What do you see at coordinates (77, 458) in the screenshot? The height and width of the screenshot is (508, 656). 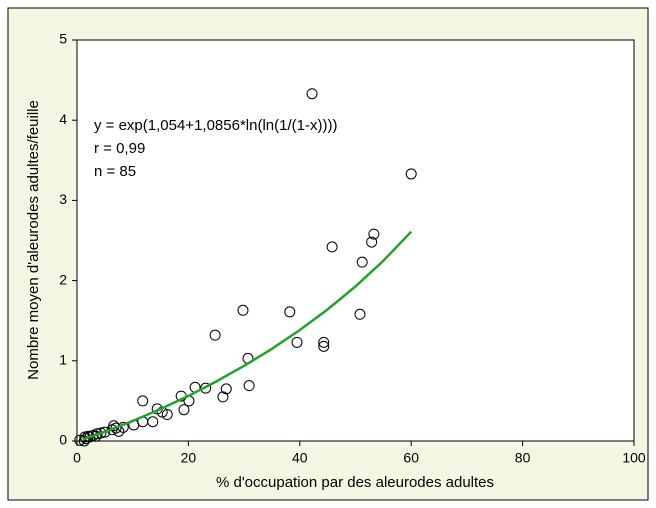 I see `x-tick-label: 0` at bounding box center [77, 458].